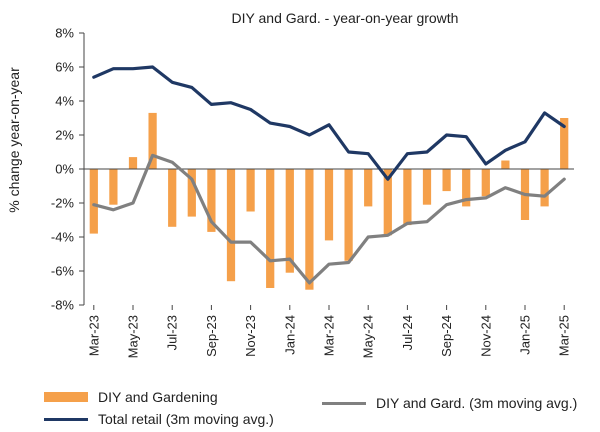  Describe the element at coordinates (64, 67) in the screenshot. I see `y-tick-label: 6%` at that location.